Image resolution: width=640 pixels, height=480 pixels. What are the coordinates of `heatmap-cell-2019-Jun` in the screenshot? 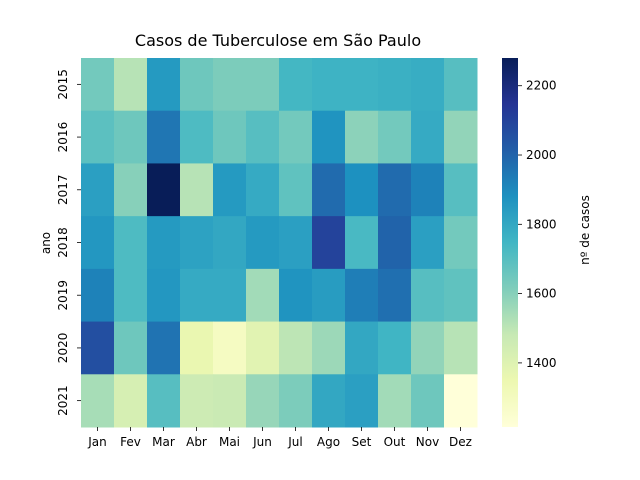 It's located at (263, 295).